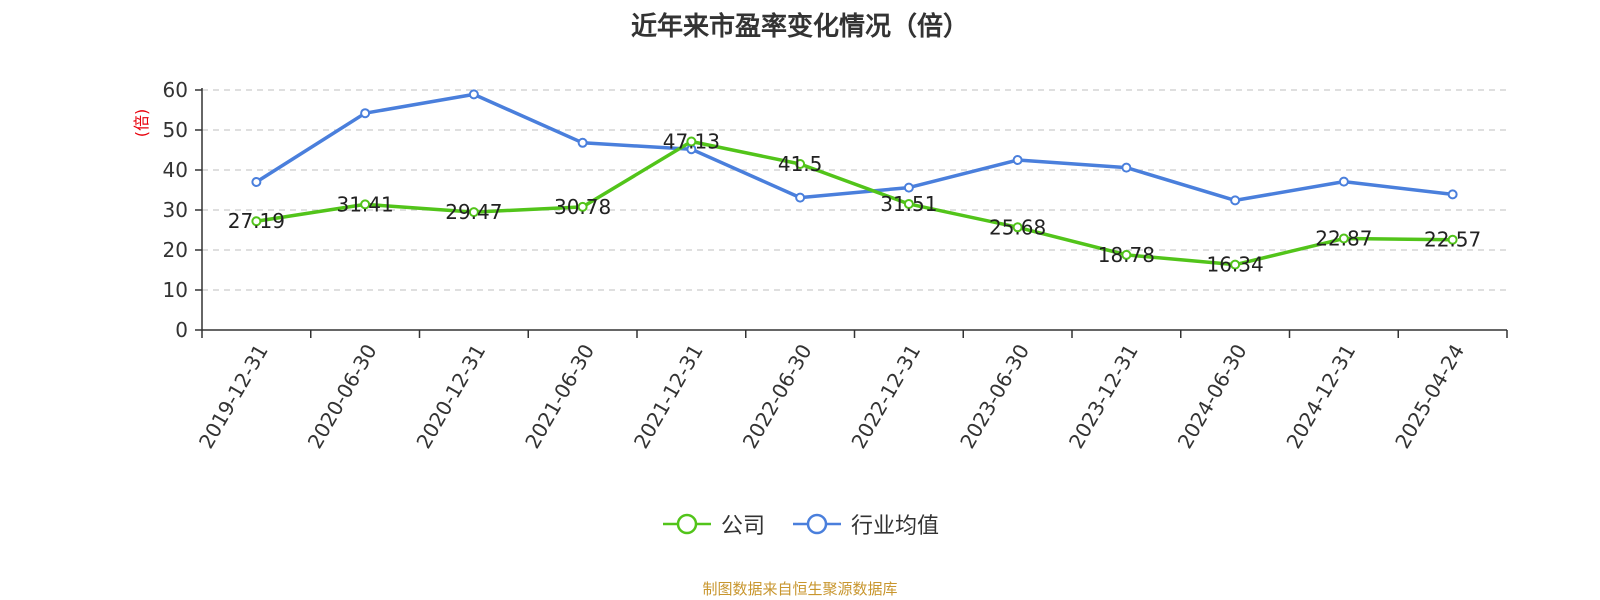 The image size is (1600, 600). I want to click on chart-title: 近年来市盈率变化情况（倍）, so click(799, 27).